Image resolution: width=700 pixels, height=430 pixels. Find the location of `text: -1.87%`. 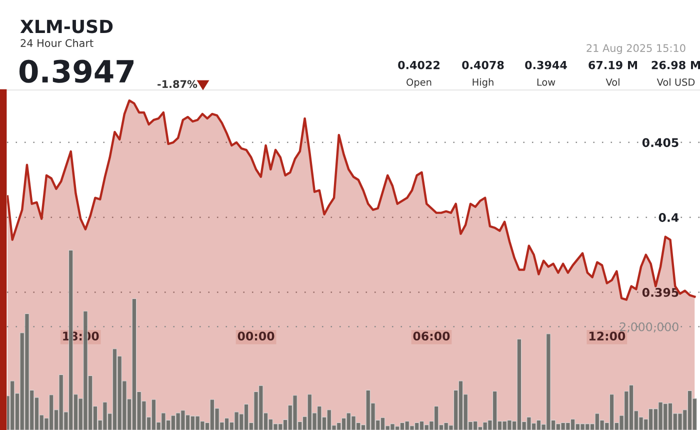

text: -1.87% is located at coordinates (178, 84).